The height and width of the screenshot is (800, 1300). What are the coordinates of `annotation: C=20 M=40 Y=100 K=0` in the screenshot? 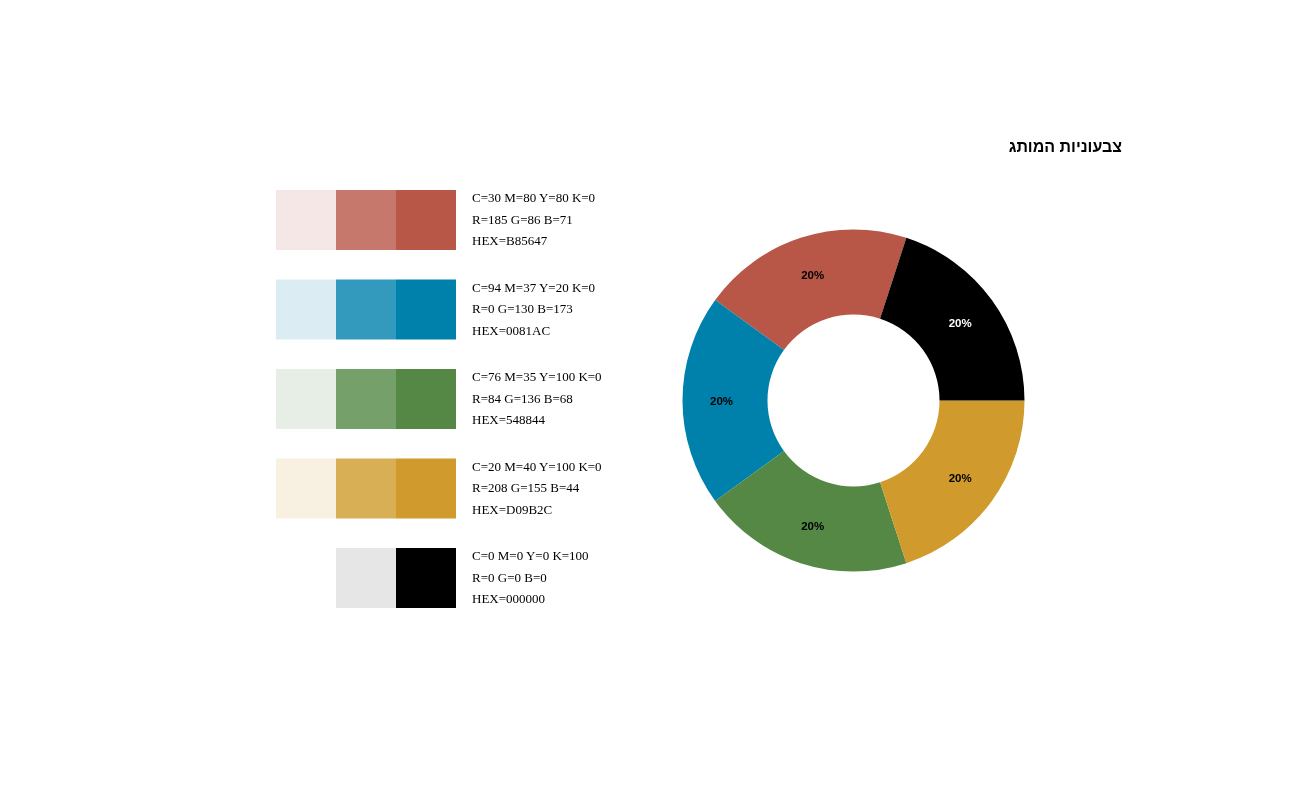 It's located at (537, 466).